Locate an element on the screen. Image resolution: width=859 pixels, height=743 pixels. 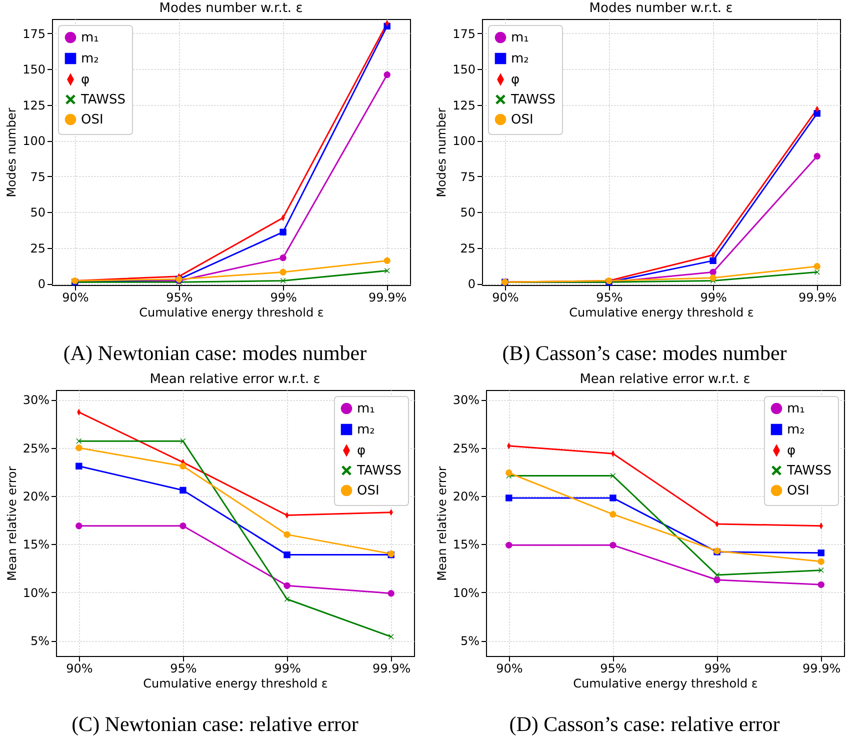
y-tick-label: 150 is located at coordinates (464, 69).